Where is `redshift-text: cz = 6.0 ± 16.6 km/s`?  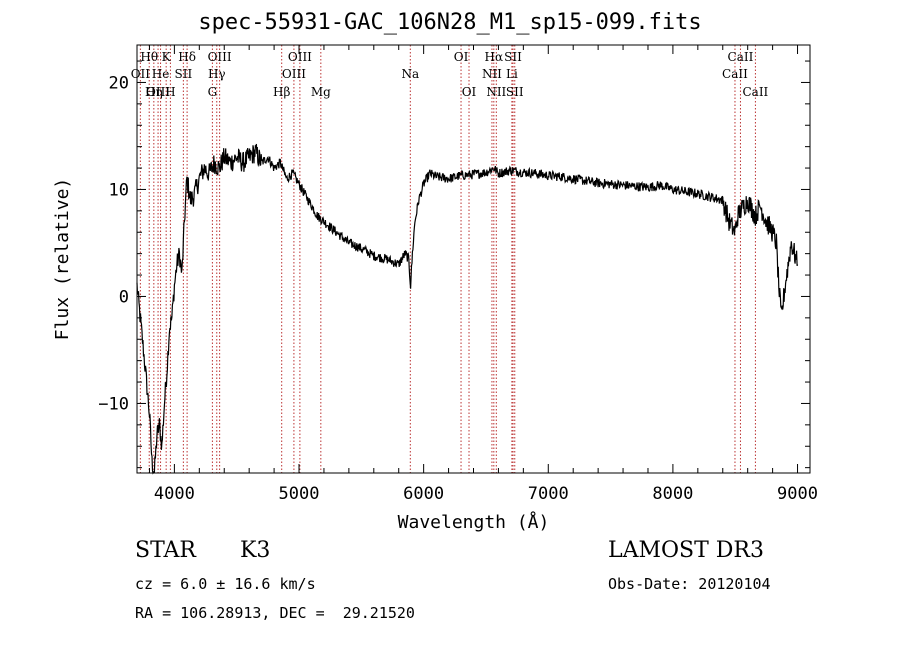 redshift-text: cz = 6.0 ± 16.6 km/s is located at coordinates (225, 584).